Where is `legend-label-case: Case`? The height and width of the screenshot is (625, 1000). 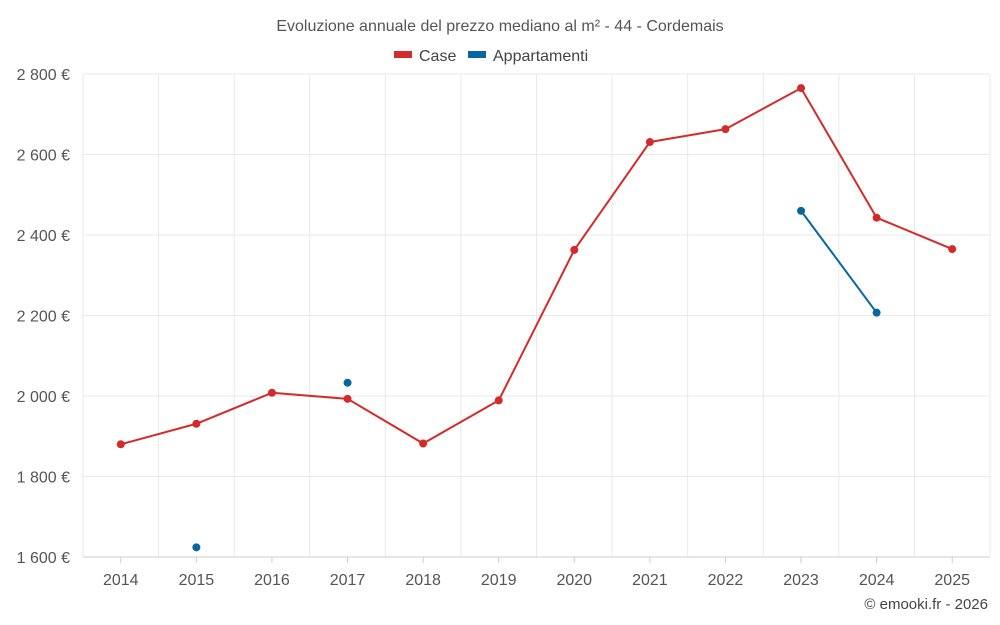
legend-label-case: Case is located at coordinates (437, 56).